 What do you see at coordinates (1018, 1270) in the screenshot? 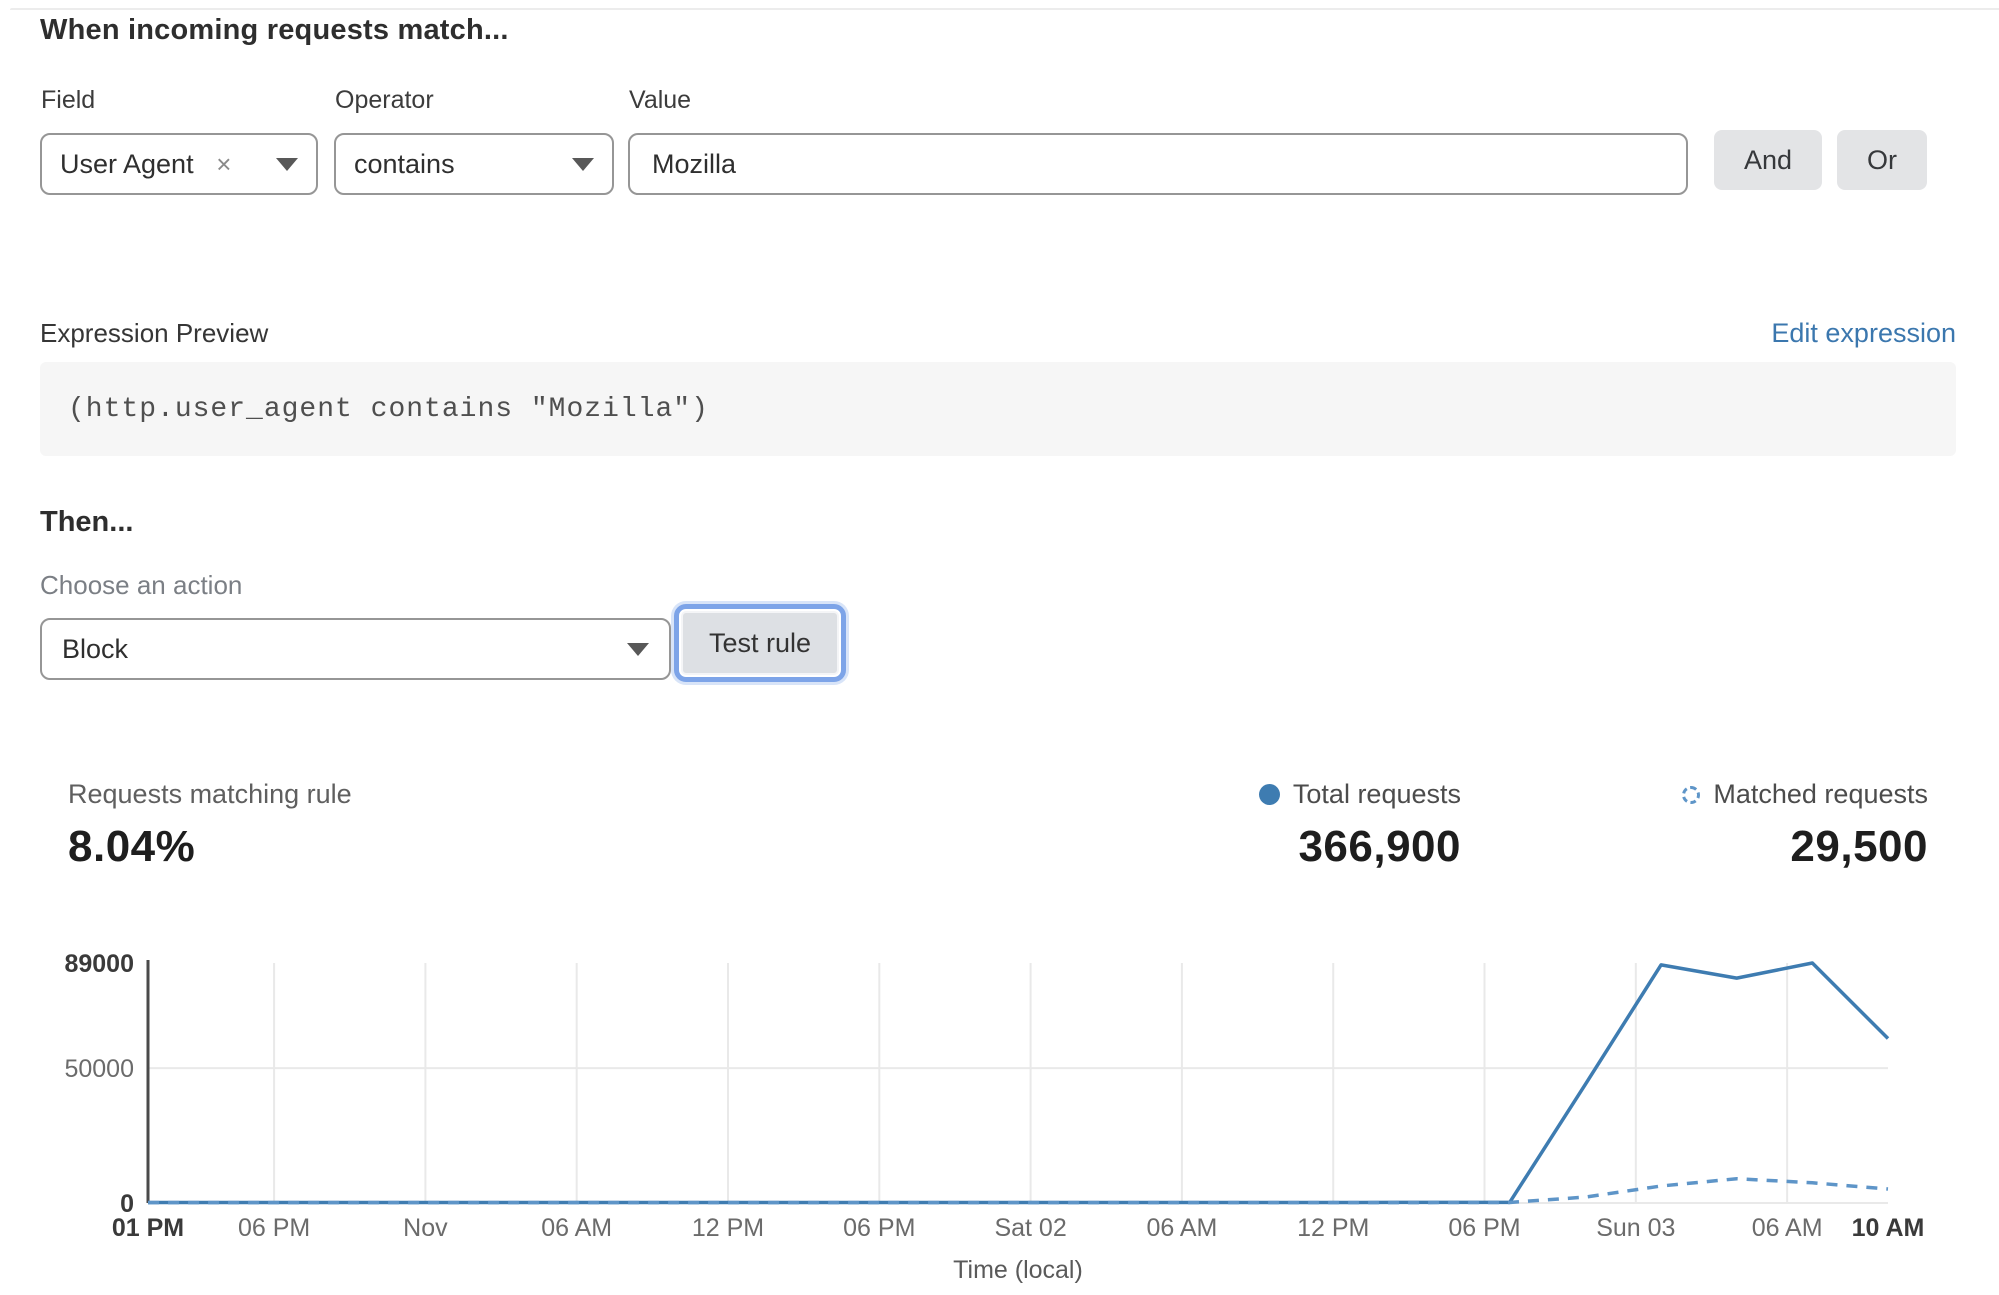
I see `x-axis-title: Time (local)` at bounding box center [1018, 1270].